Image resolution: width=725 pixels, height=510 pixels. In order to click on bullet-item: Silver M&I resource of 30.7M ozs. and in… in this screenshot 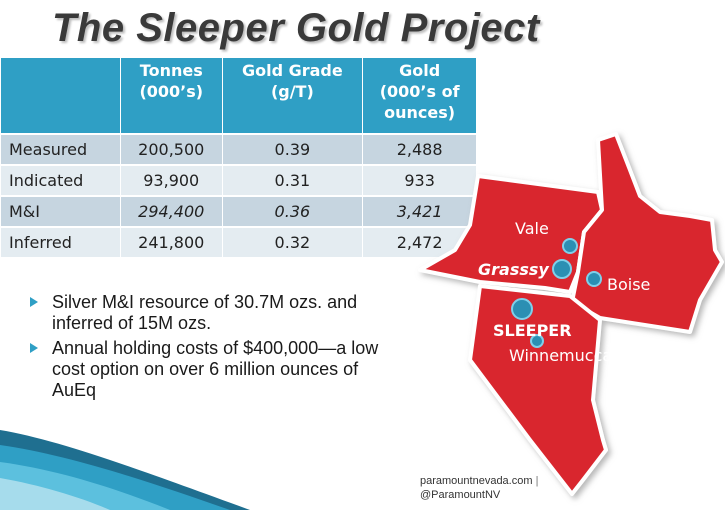, I will do `click(210, 313)`.